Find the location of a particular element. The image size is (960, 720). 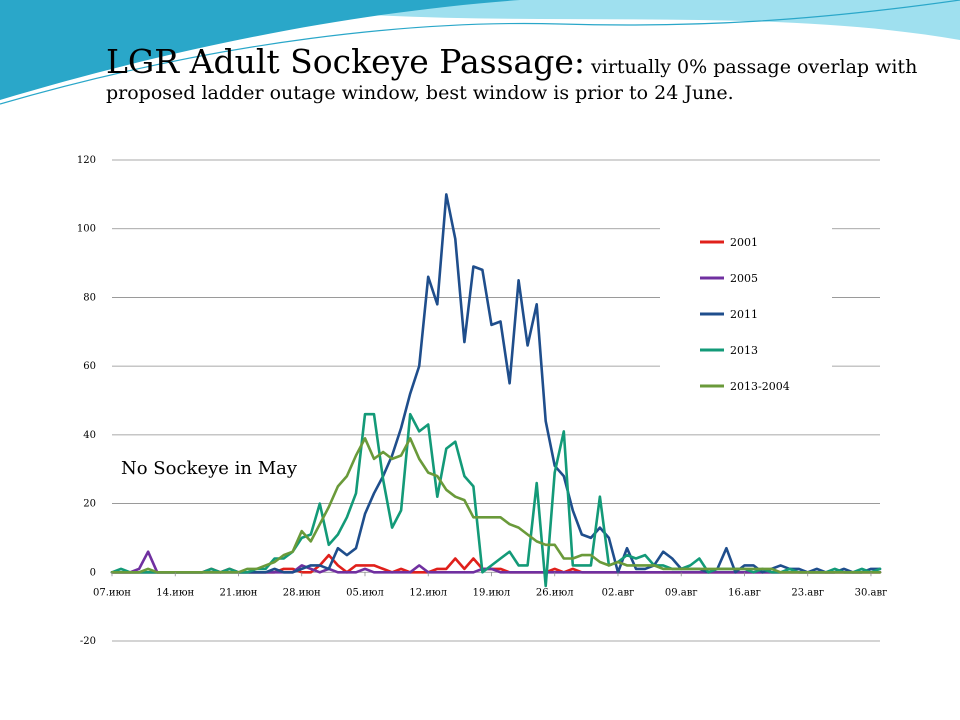

y-tick-label: 100 is located at coordinates (86, 229).